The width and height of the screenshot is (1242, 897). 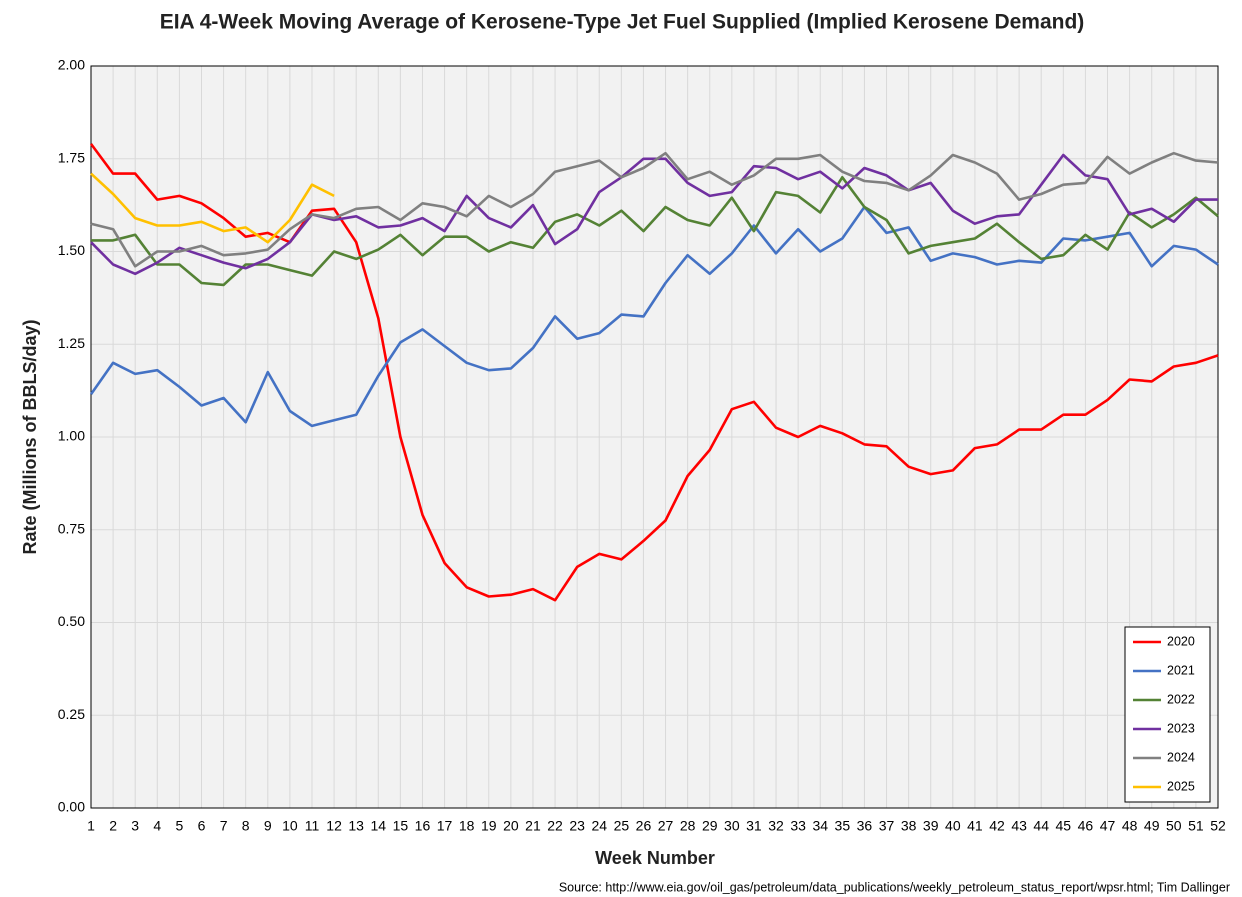 What do you see at coordinates (71, 343) in the screenshot?
I see `y-tick-label: 1.25` at bounding box center [71, 343].